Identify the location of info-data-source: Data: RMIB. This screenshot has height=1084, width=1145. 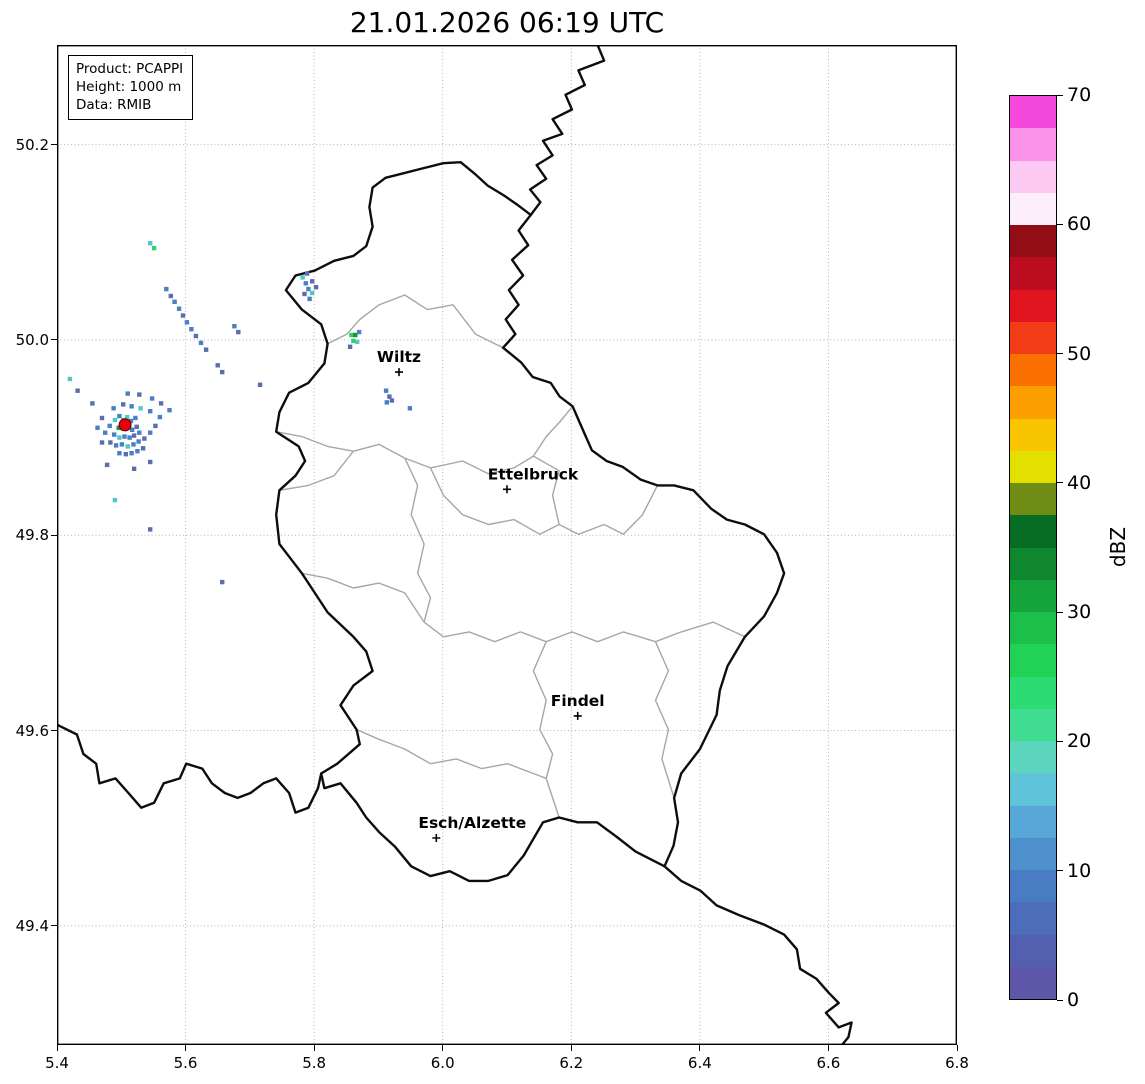
(114, 105).